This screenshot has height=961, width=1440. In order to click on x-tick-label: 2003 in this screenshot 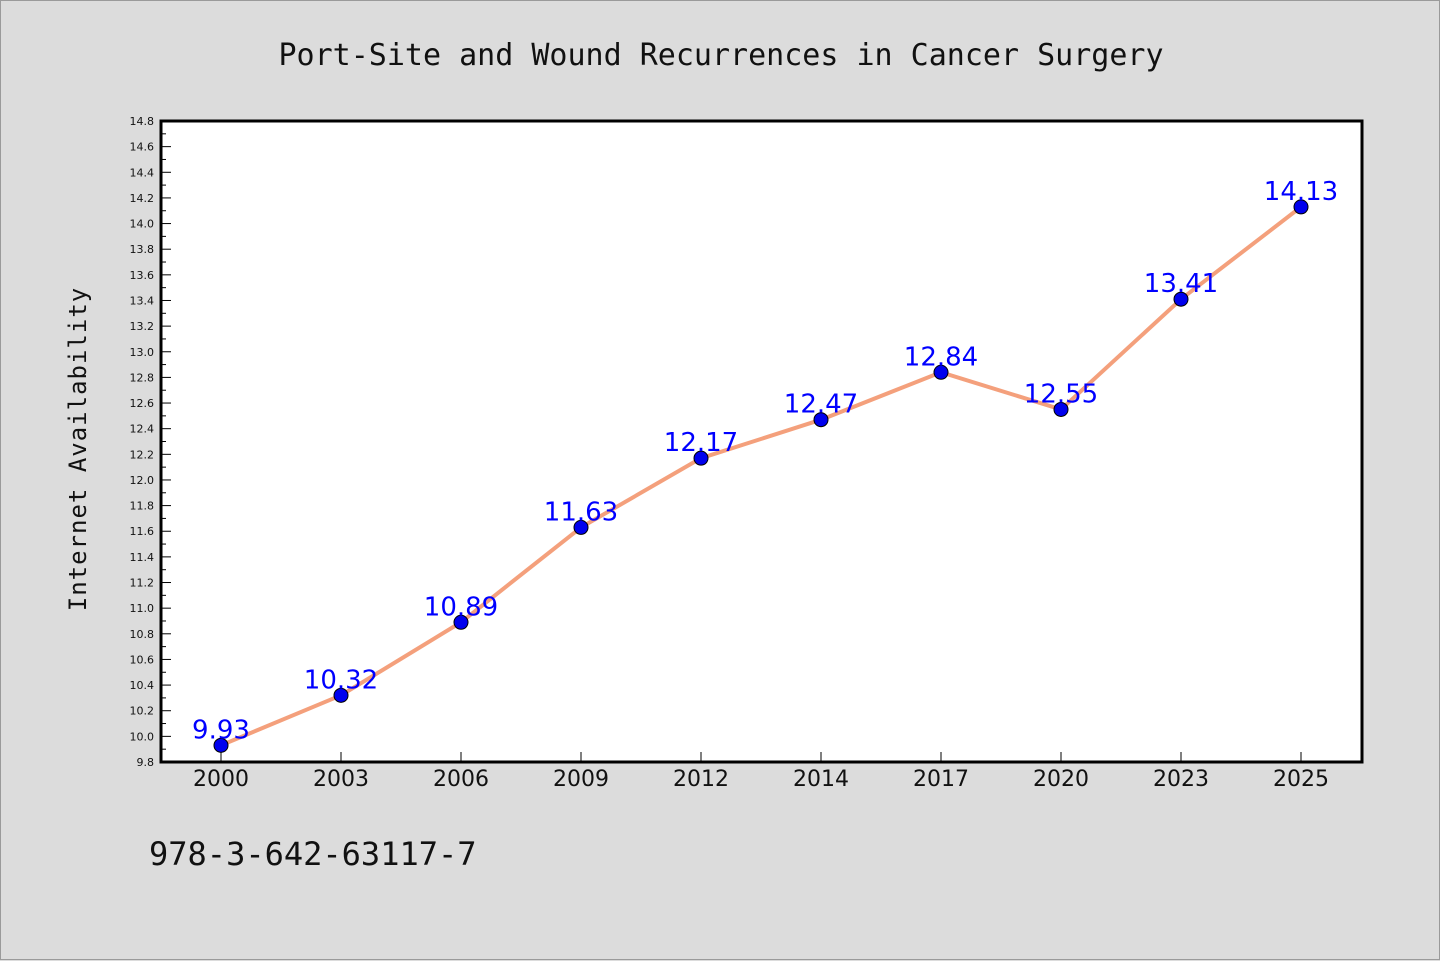, I will do `click(341, 779)`.